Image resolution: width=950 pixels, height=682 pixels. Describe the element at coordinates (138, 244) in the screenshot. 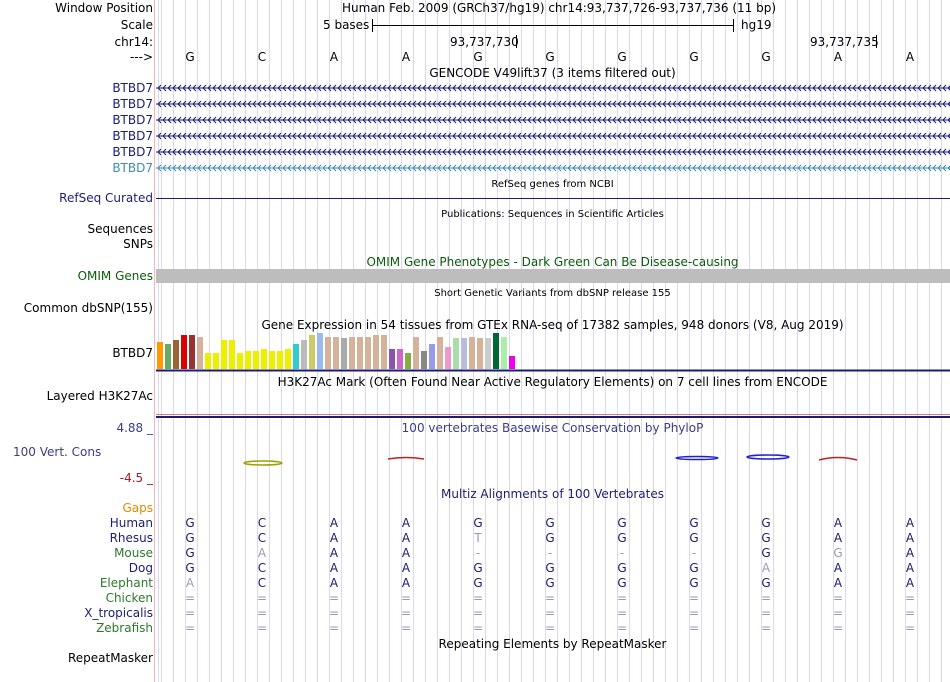

I see `snps-label: SNPs` at that location.